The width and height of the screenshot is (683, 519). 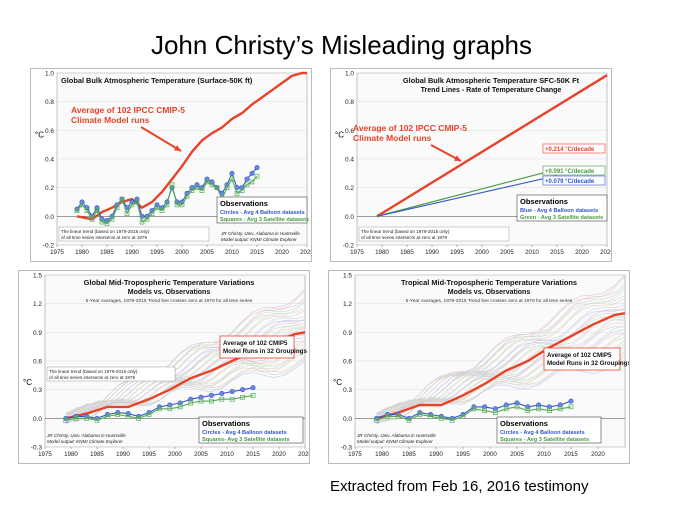 I want to click on y-tick-label: 0.8, so click(x=49, y=102).